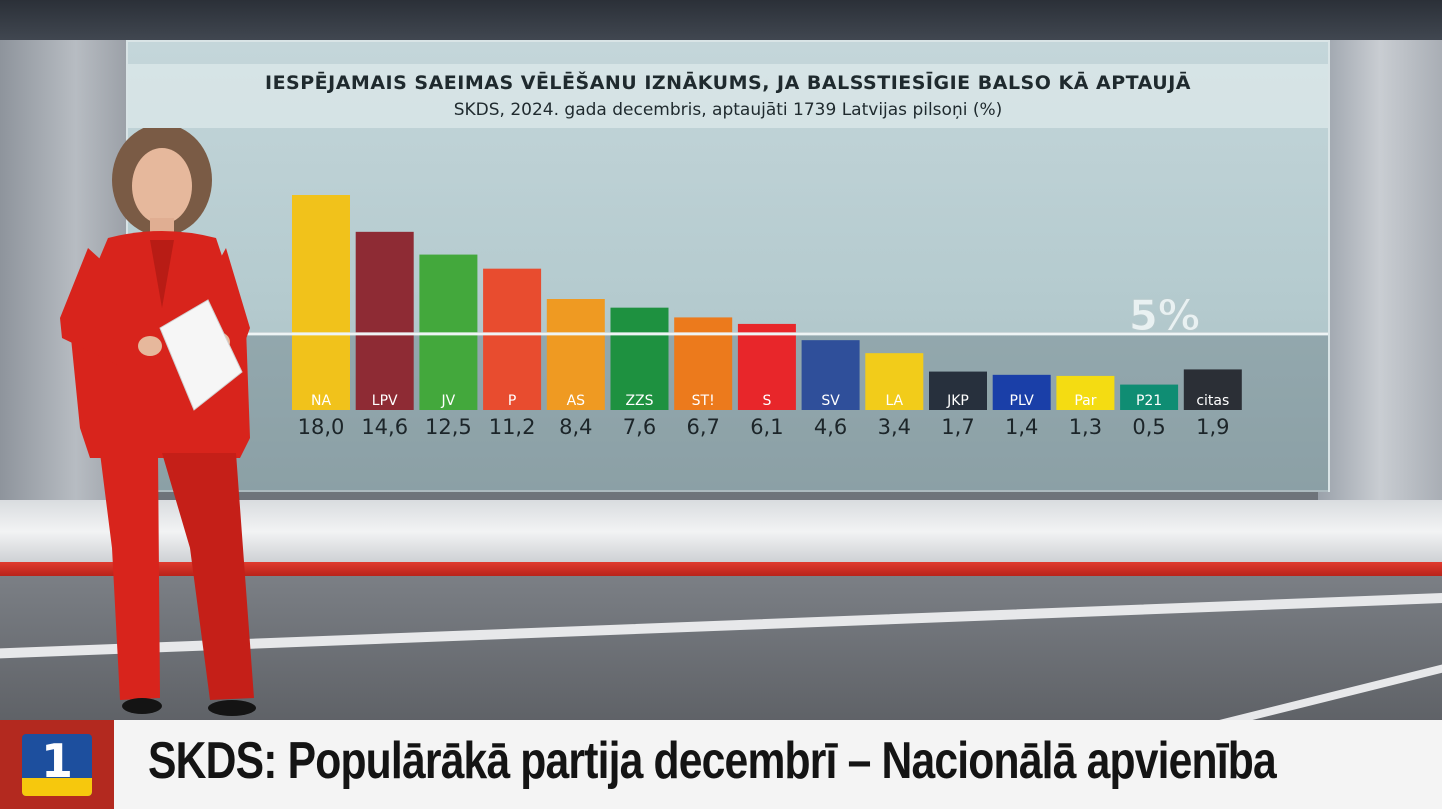 This screenshot has width=1442, height=809. I want to click on category-box-citas, so click(1212, 400).